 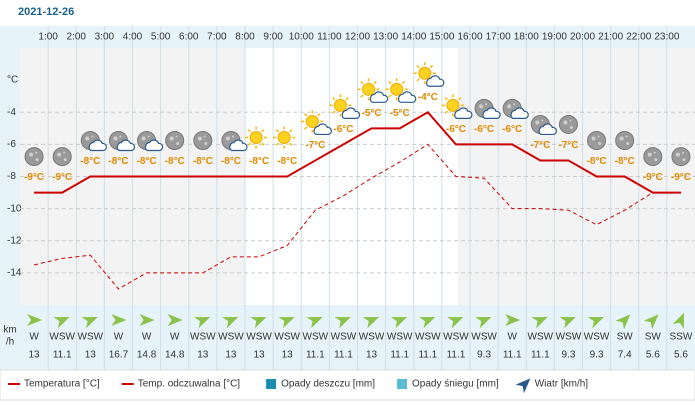 I want to click on x-tick-label: 7:00, so click(x=217, y=37).